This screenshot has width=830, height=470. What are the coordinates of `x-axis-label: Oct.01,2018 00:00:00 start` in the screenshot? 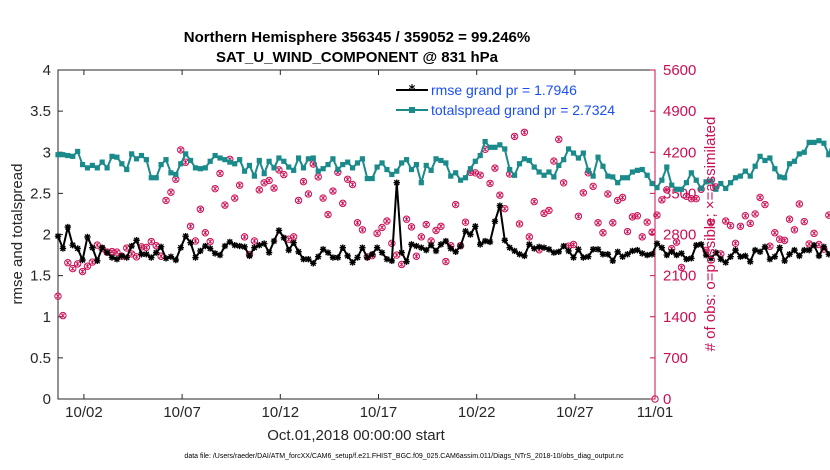 It's located at (356, 435).